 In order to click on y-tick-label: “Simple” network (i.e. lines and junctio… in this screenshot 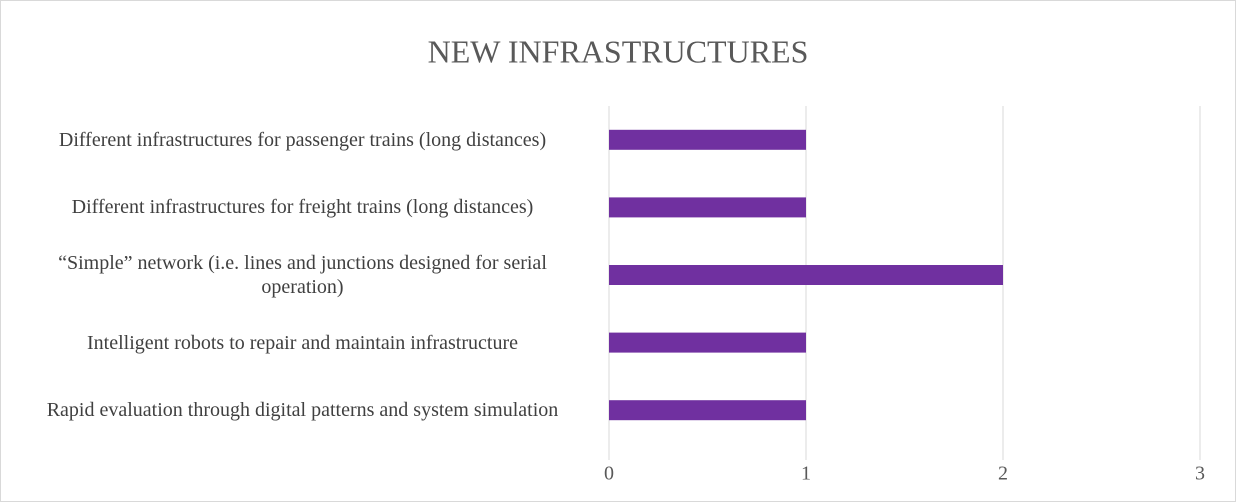, I will do `click(302, 275)`.